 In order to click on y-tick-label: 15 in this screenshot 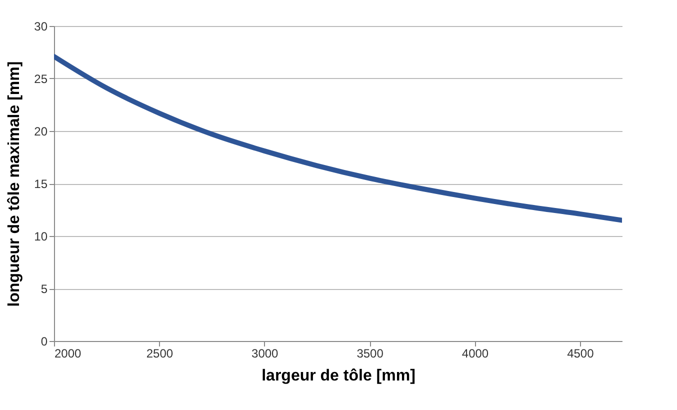, I will do `click(41, 184)`.